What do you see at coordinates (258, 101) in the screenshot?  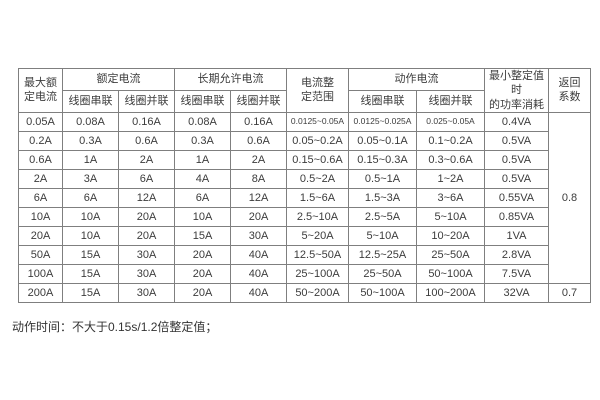 I see `header-longterm-coil-parallel: 线圈并联` at bounding box center [258, 101].